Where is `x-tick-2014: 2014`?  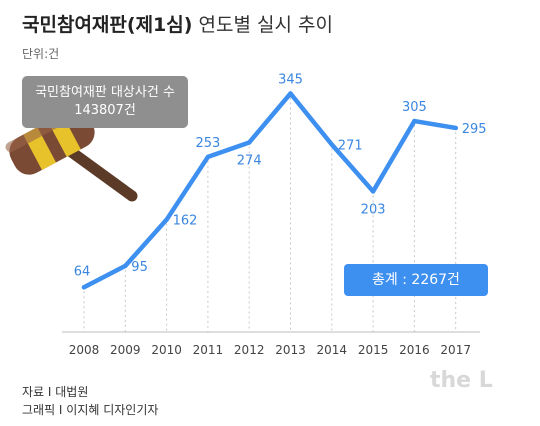 x-tick-2014: 2014 is located at coordinates (332, 350).